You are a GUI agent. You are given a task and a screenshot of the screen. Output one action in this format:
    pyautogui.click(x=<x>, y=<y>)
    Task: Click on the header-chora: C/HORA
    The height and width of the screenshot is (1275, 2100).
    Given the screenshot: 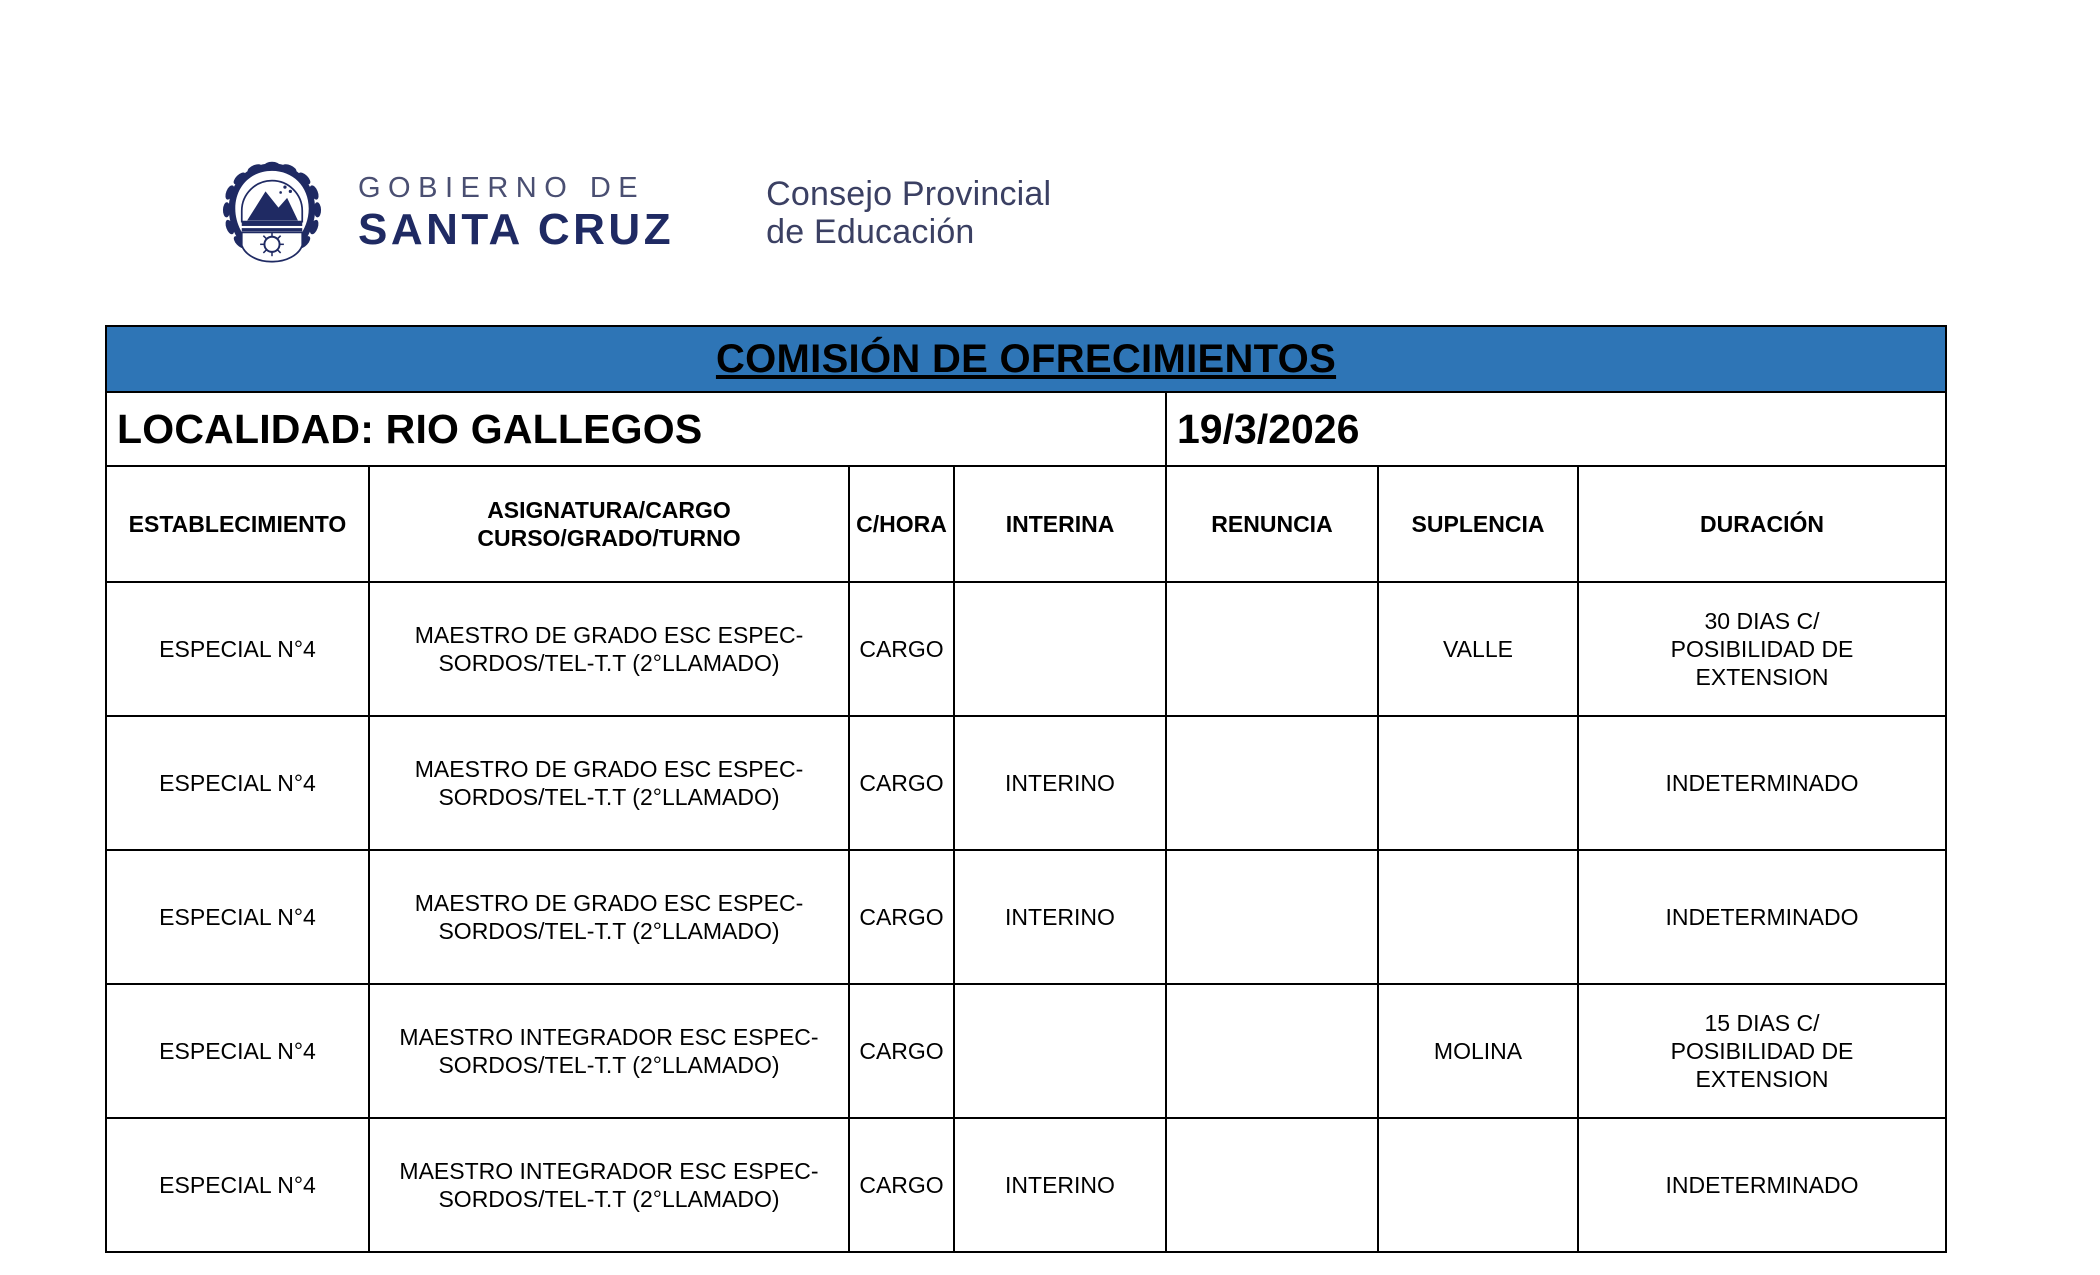 What is the action you would take?
    pyautogui.click(x=901, y=524)
    